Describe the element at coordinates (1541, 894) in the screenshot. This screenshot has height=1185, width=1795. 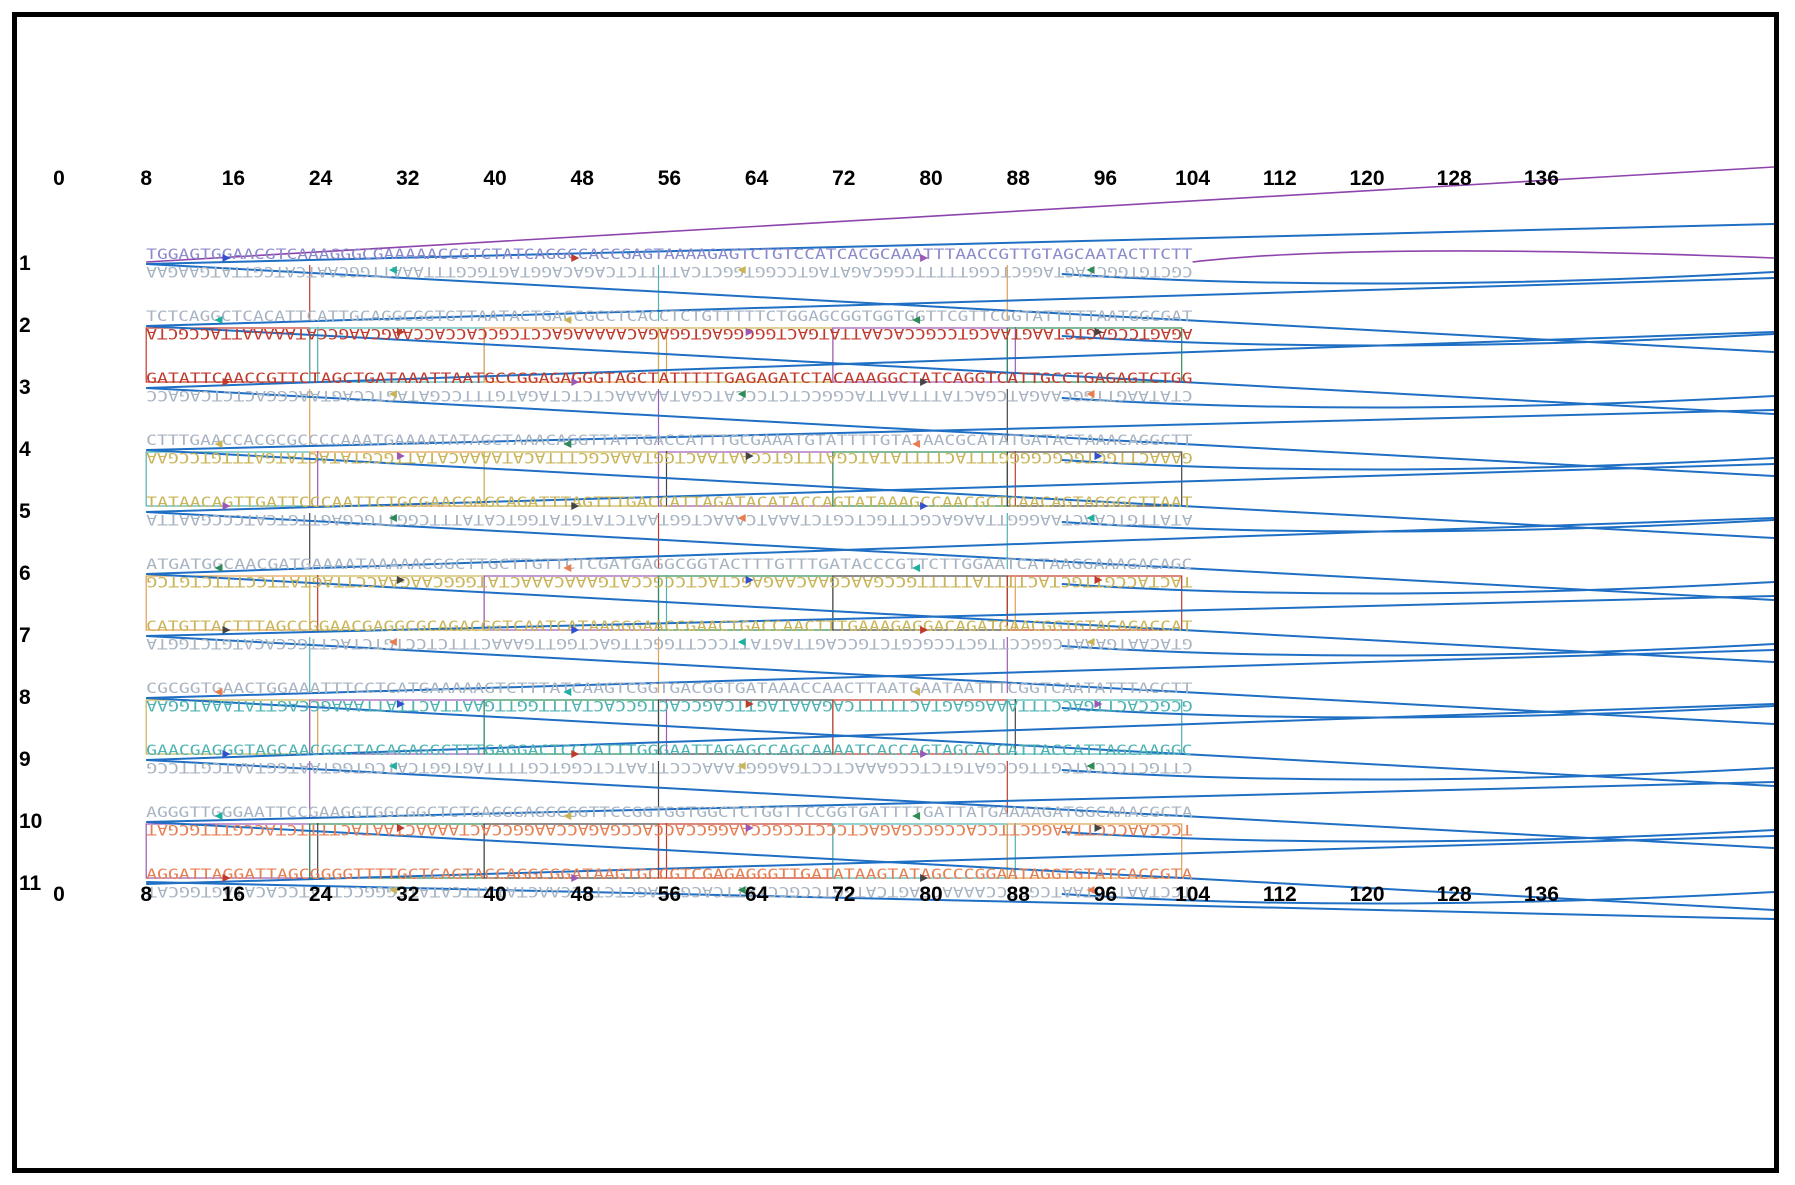
I see `axis-tick-bottom: 136` at that location.